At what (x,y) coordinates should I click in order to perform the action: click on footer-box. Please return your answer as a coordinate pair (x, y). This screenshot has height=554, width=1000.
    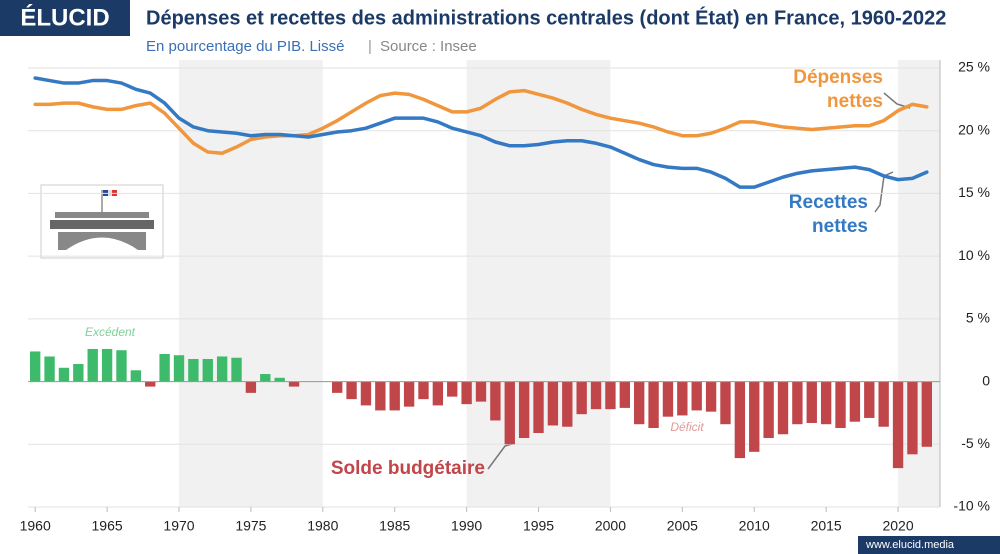
    Looking at the image, I should click on (929, 545).